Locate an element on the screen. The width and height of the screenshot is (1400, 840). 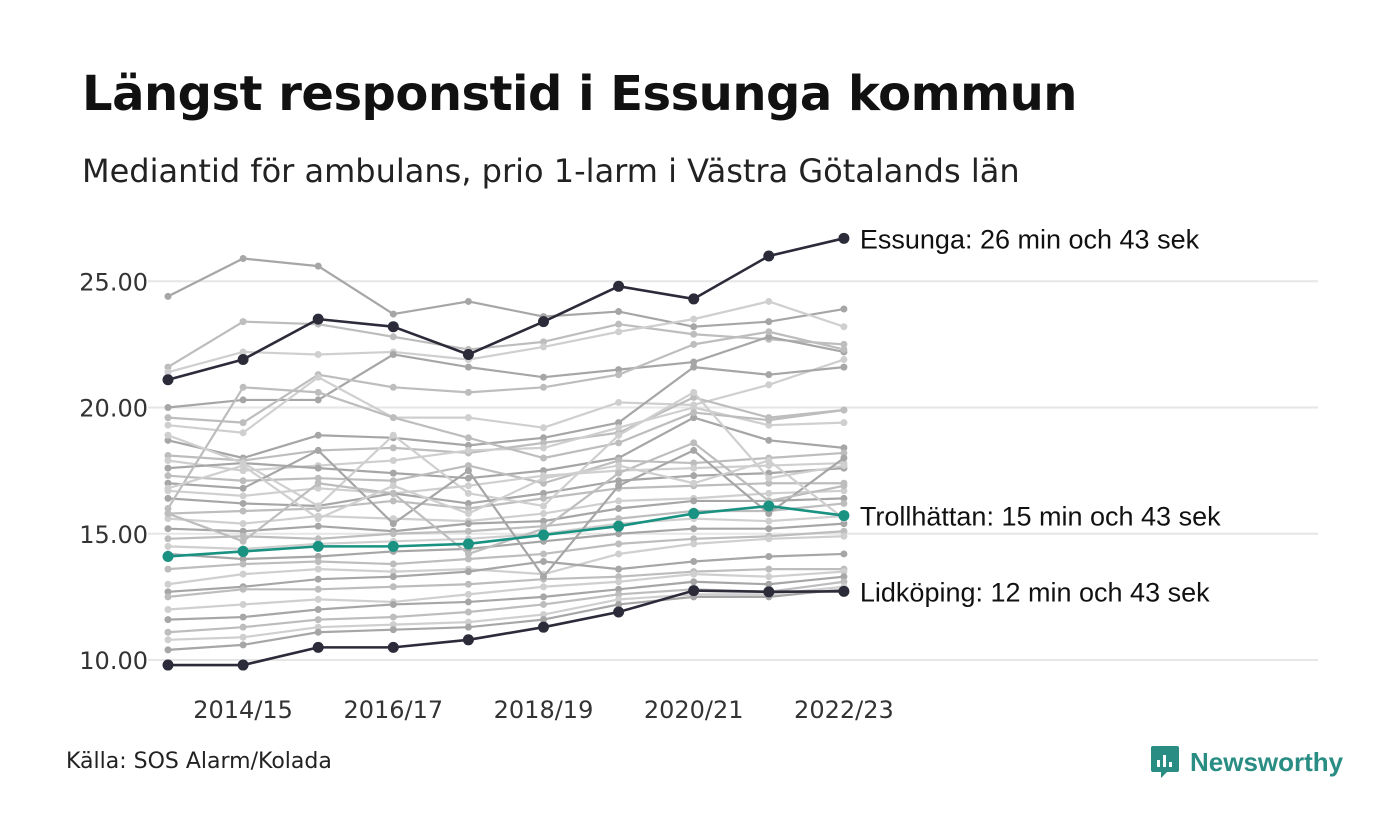
series-essunga: Essunga: 26 min och 43 sek is located at coordinates (681, 305).